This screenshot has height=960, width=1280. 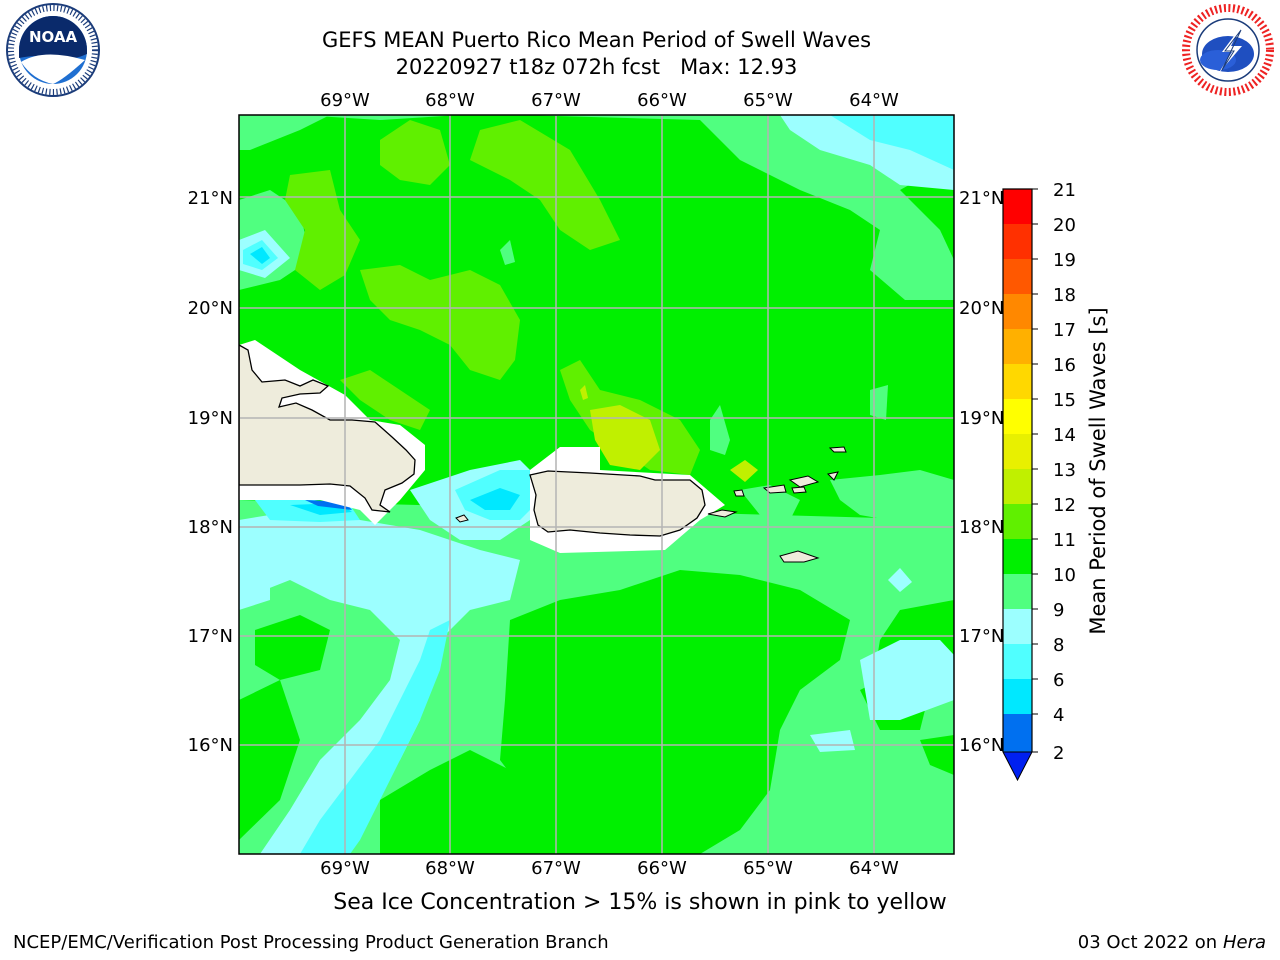 What do you see at coordinates (1064, 540) in the screenshot?
I see `colorbar-tick: 11` at bounding box center [1064, 540].